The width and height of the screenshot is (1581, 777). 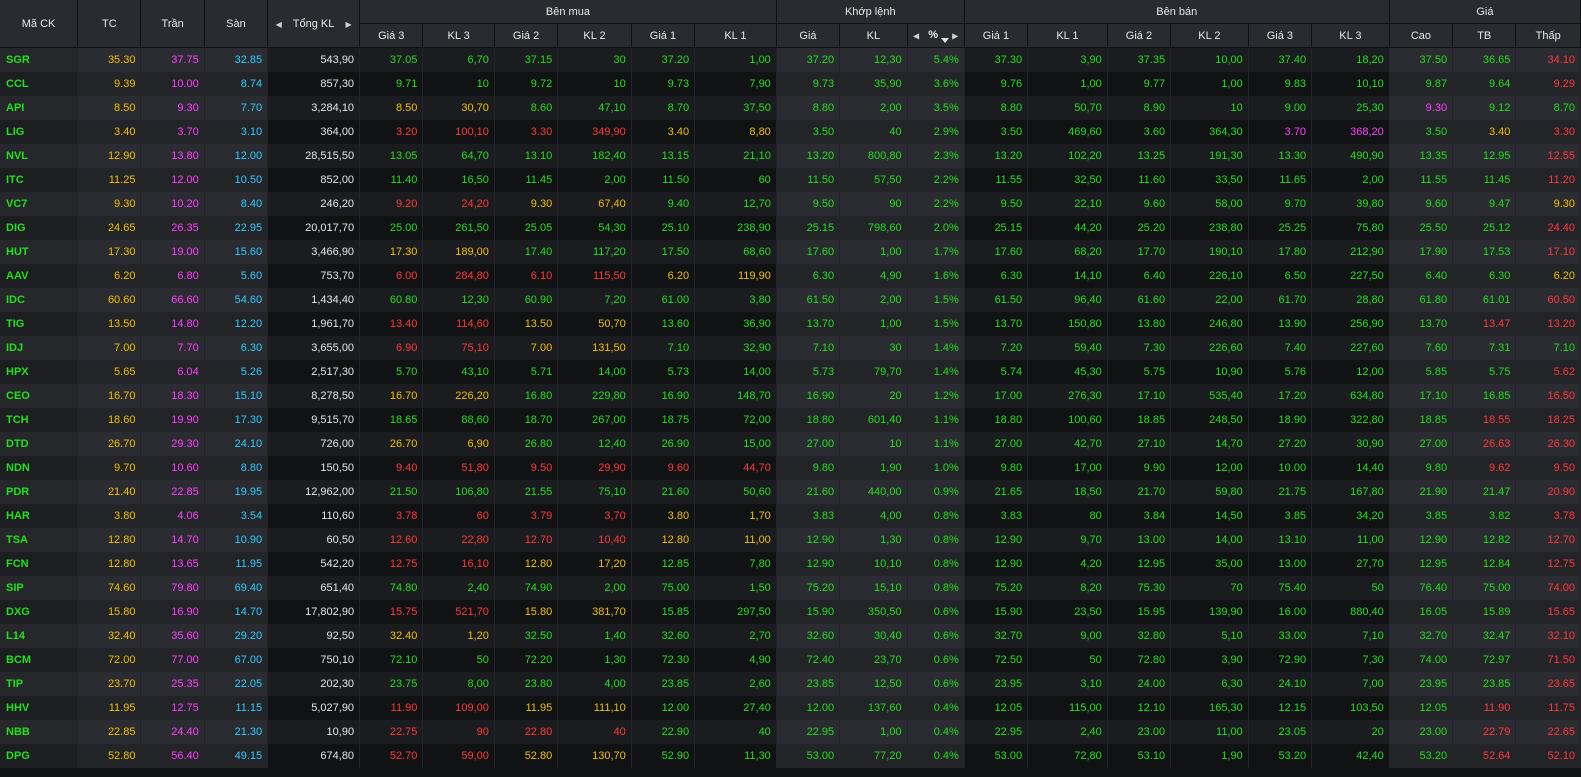 What do you see at coordinates (109, 24) in the screenshot?
I see `header-tc: TC` at bounding box center [109, 24].